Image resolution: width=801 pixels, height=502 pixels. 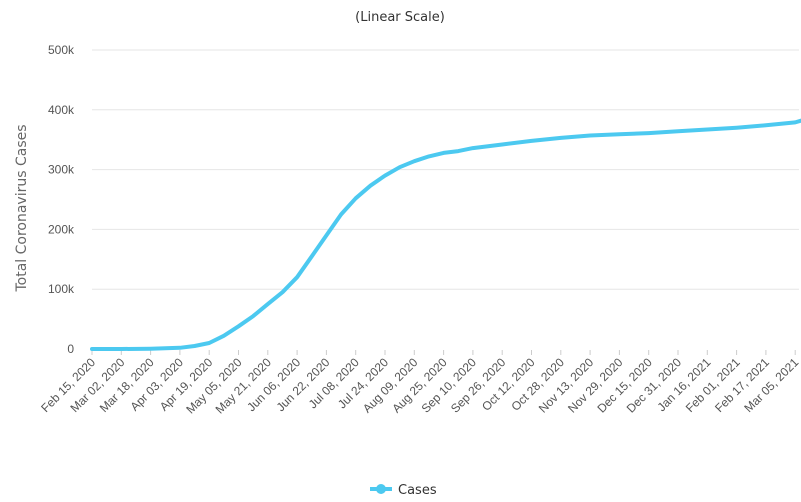 I want to click on y-tick-label: 300k, so click(x=61, y=170).